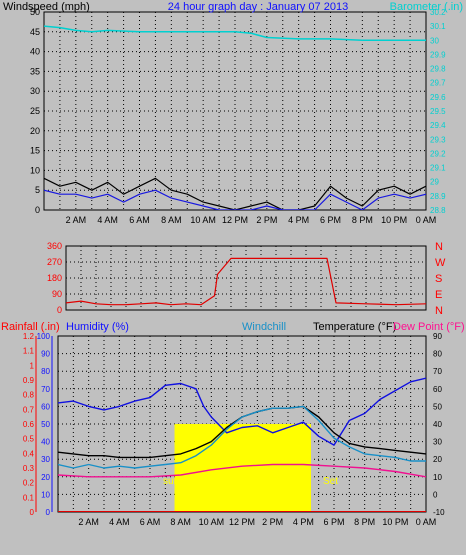 This screenshot has height=555, width=466. What do you see at coordinates (29, 453) in the screenshot?
I see `rainfall-tick-label: 0.4` at bounding box center [29, 453].